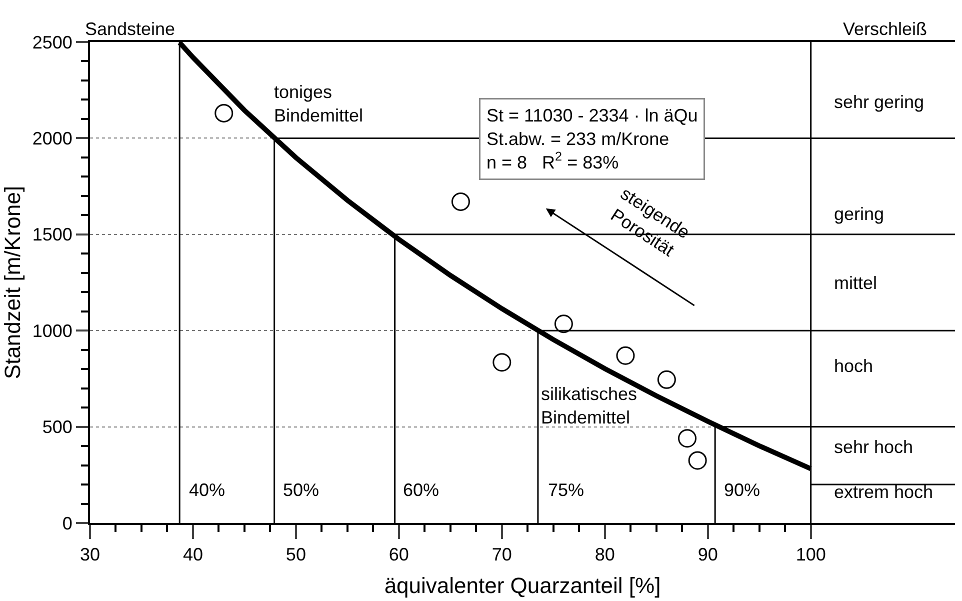  I want to click on annotation: St = 11030 - 2334 · ln äQu St.abw. = 233 m/Krone n = 8 R$^{2}$ = 83%, so click(592, 139).